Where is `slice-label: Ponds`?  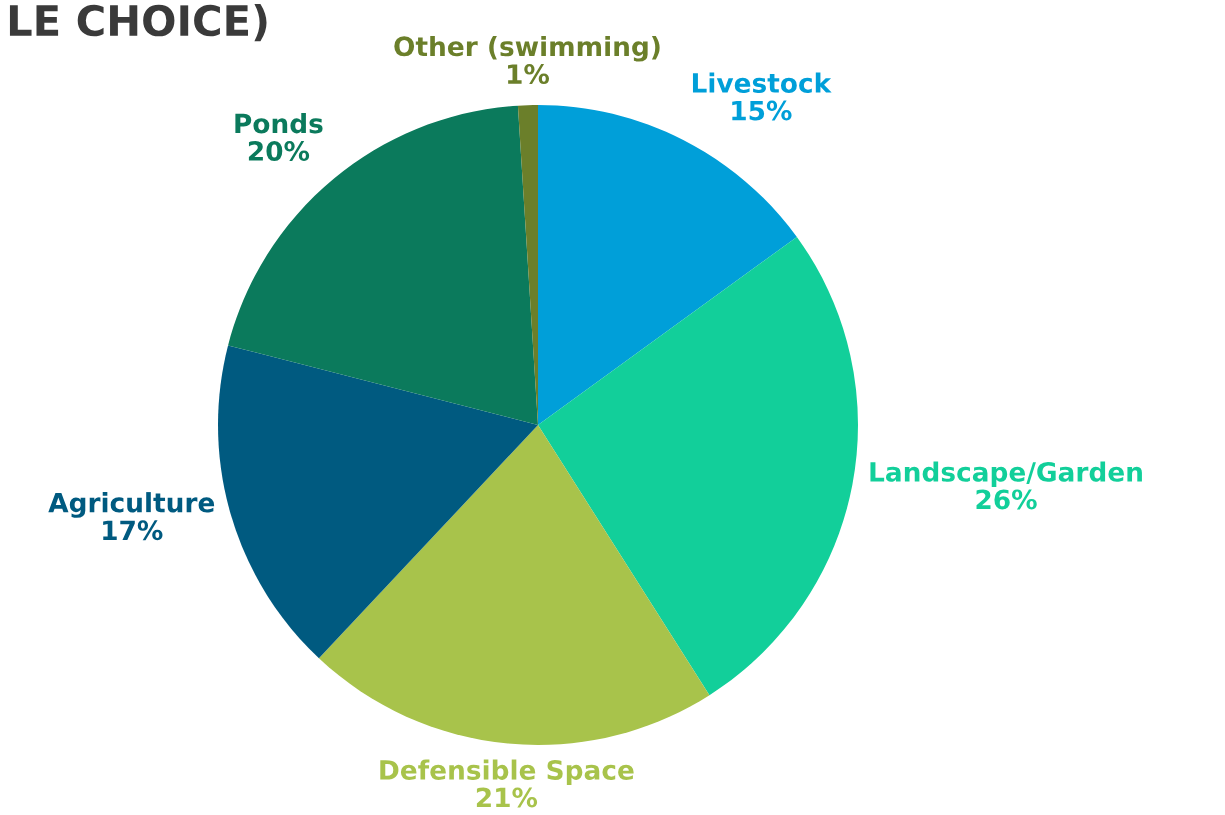
slice-label: Ponds is located at coordinates (279, 123).